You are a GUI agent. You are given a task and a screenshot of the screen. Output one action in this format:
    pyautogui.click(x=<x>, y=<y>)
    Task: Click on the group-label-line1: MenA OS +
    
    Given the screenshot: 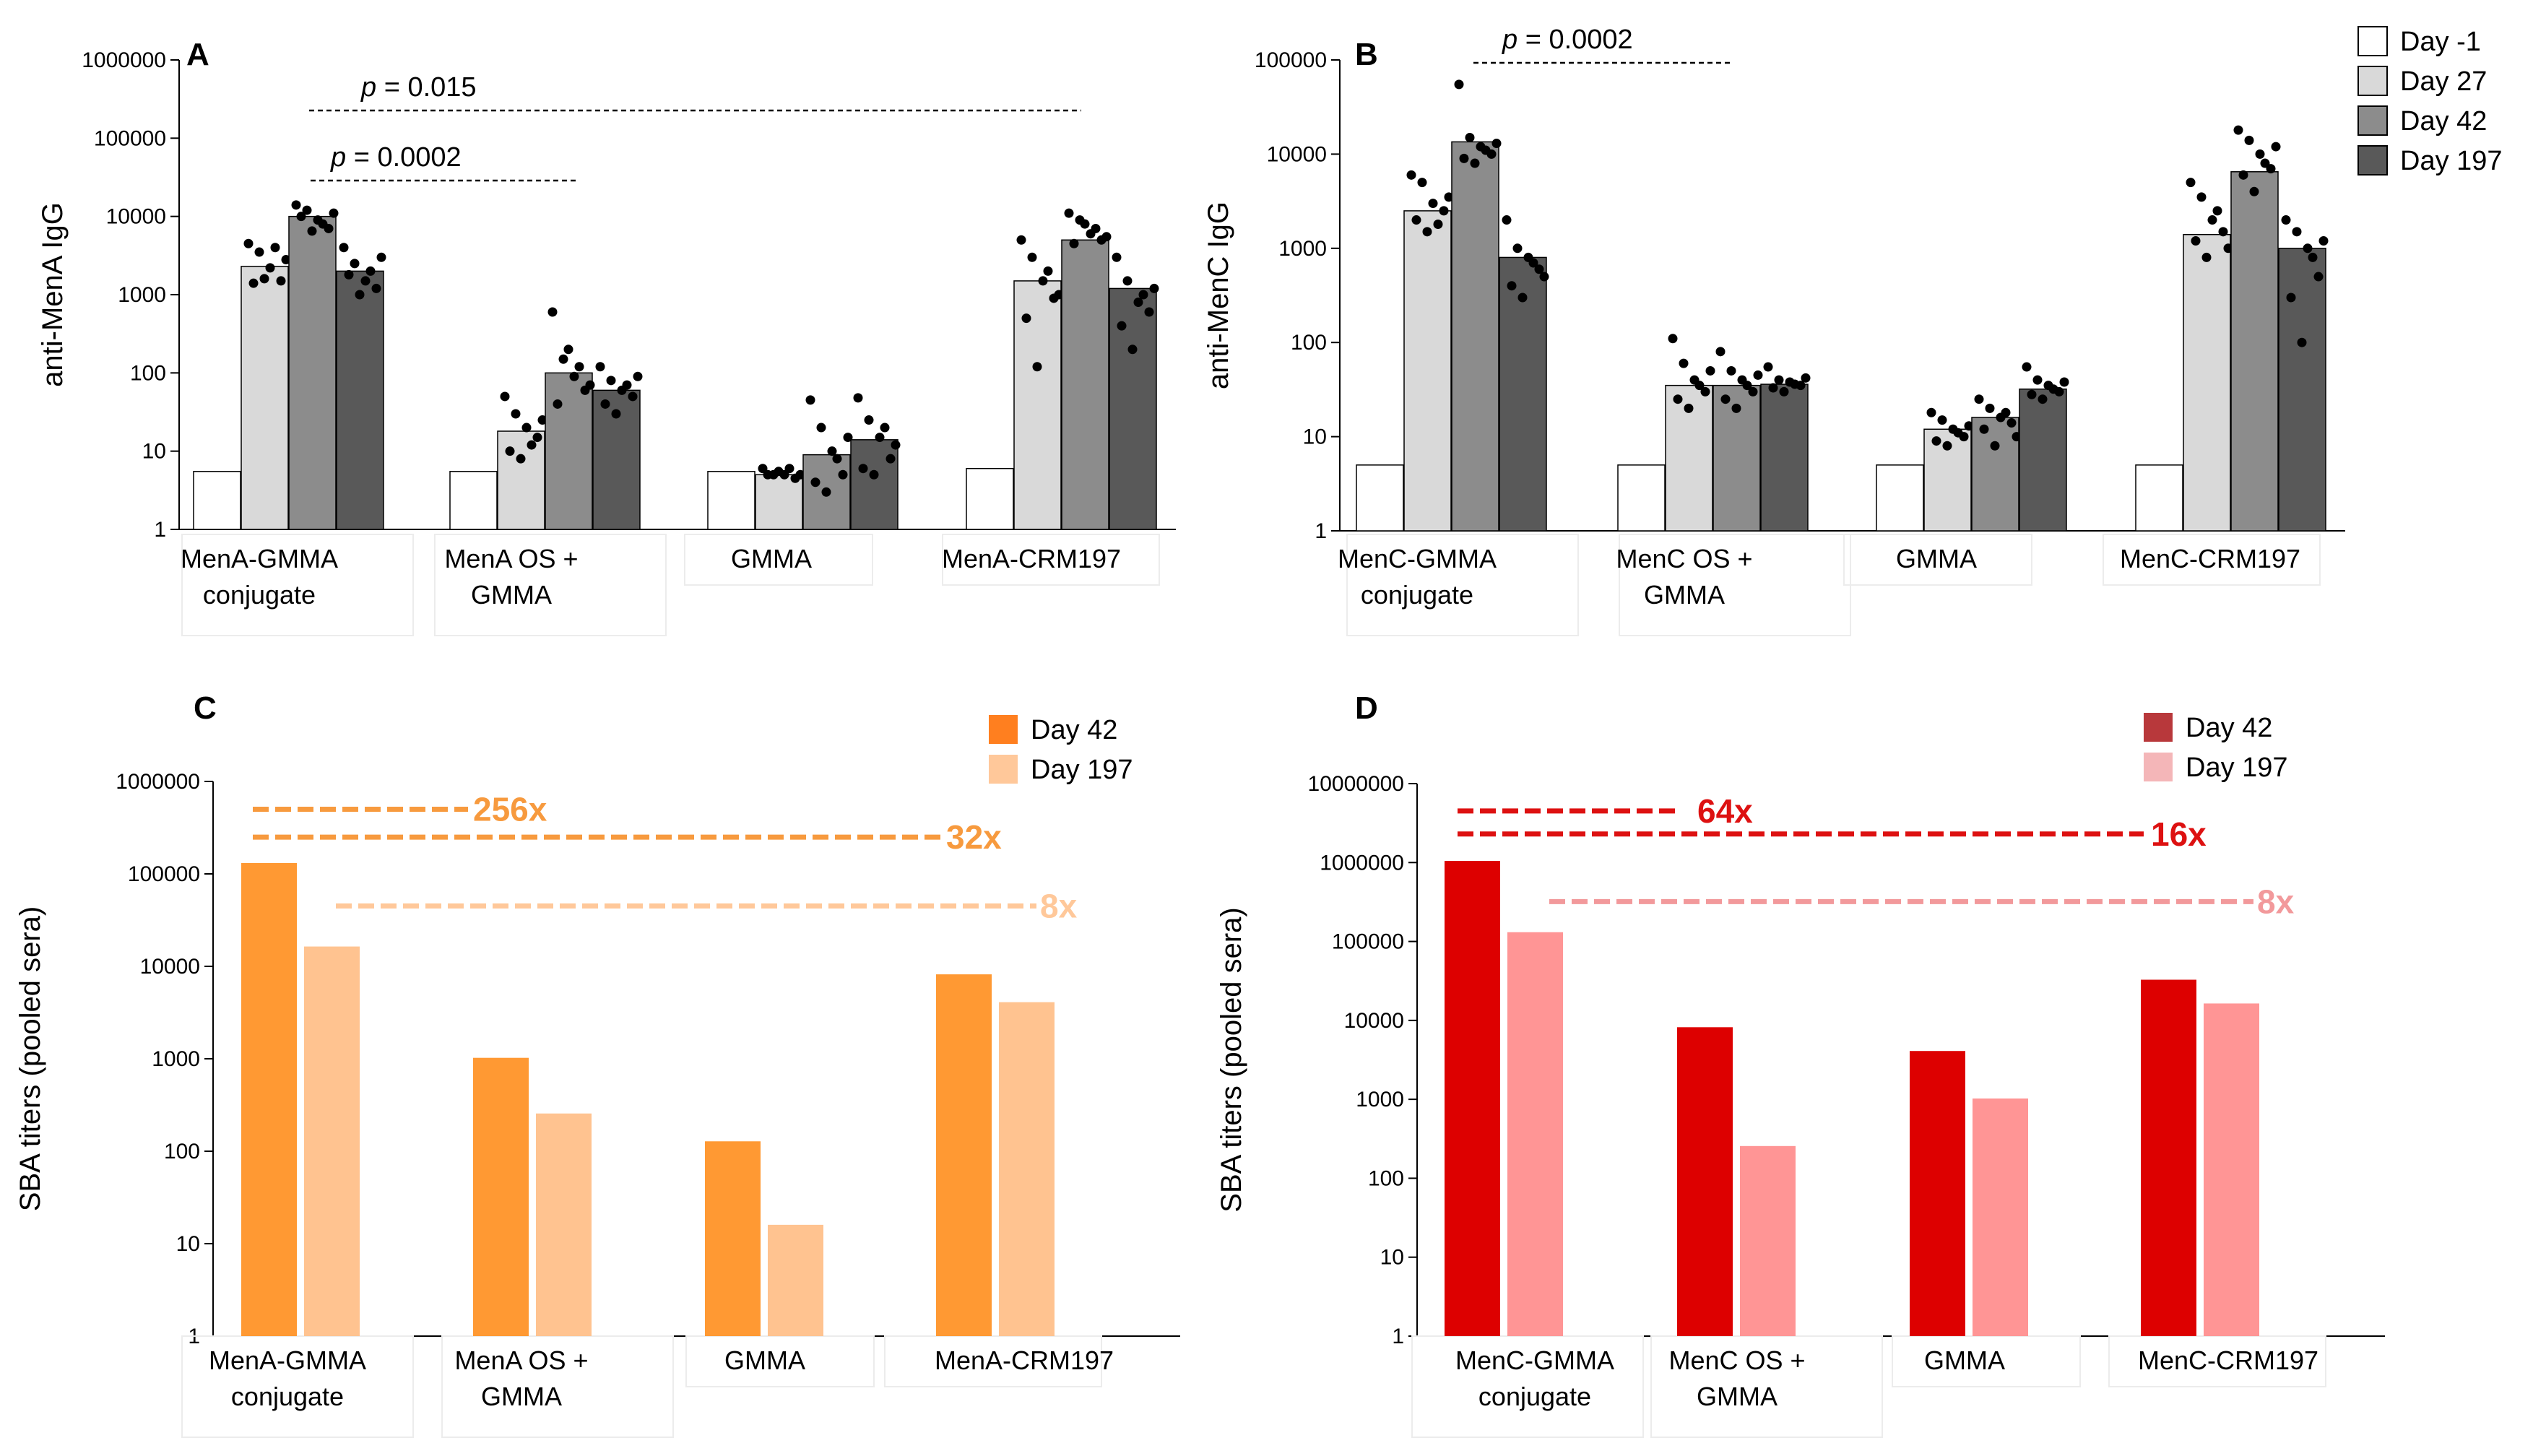 What is the action you would take?
    pyautogui.click(x=521, y=1360)
    